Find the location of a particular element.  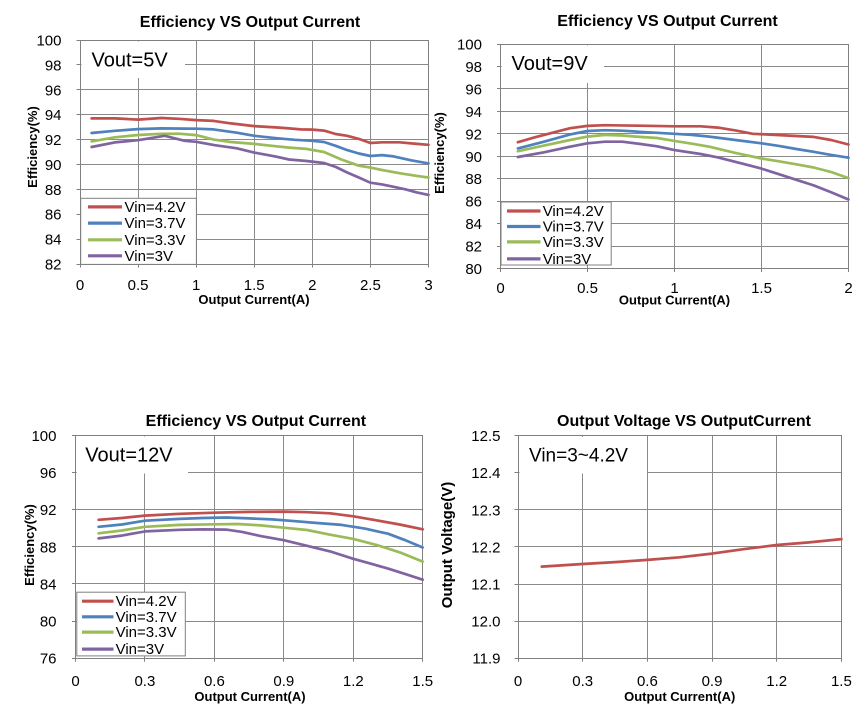

svg-text: Output Voltage(V) is located at coordinates (447, 545).